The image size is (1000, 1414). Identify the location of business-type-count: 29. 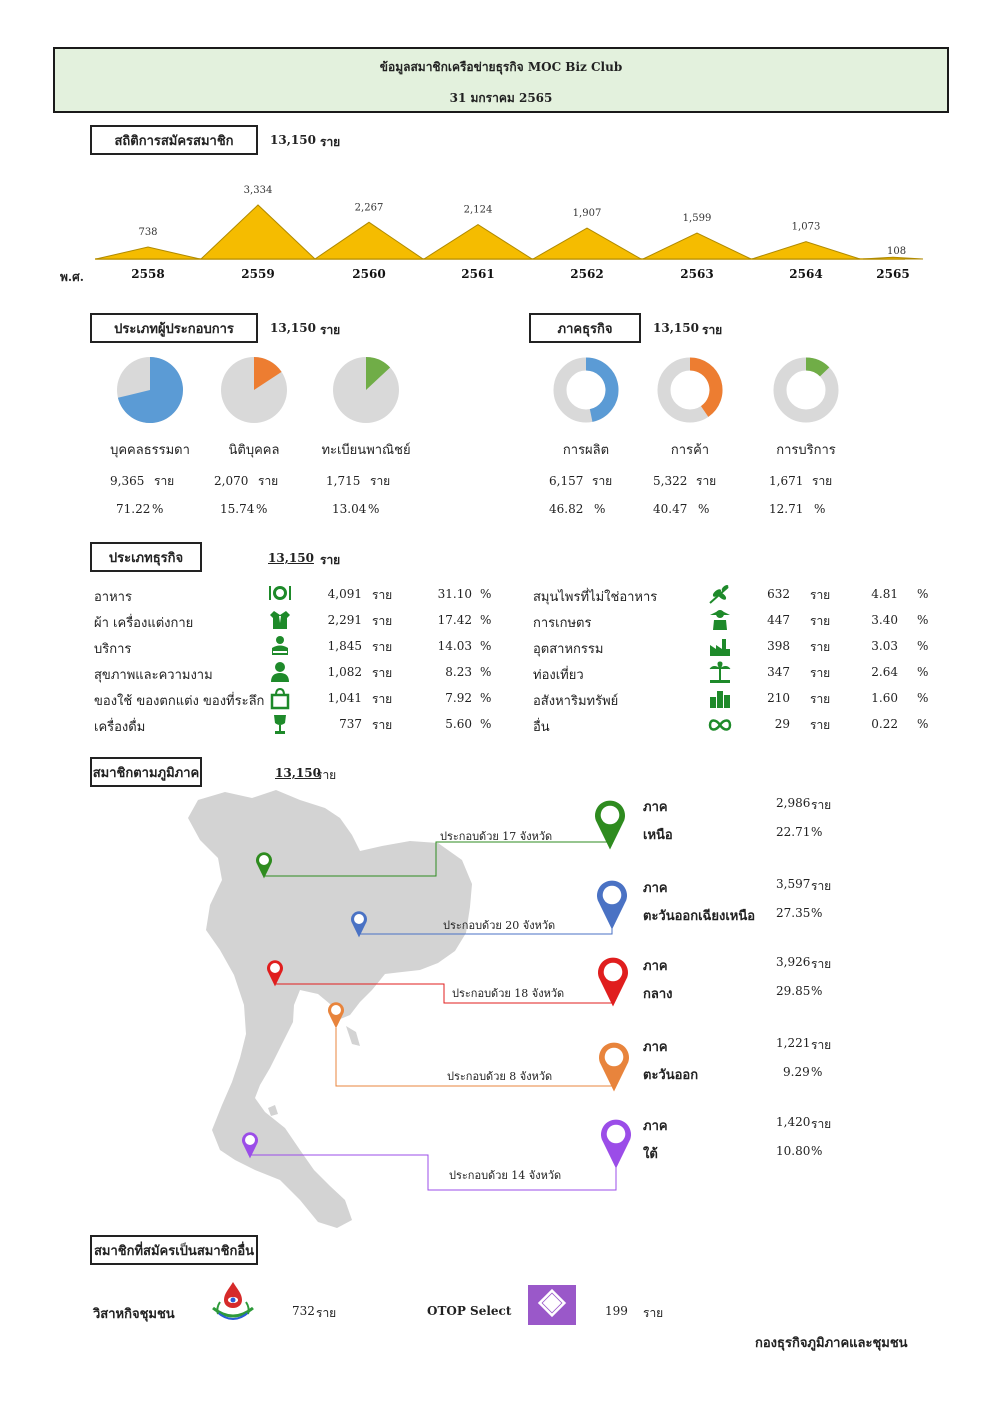
(782, 724).